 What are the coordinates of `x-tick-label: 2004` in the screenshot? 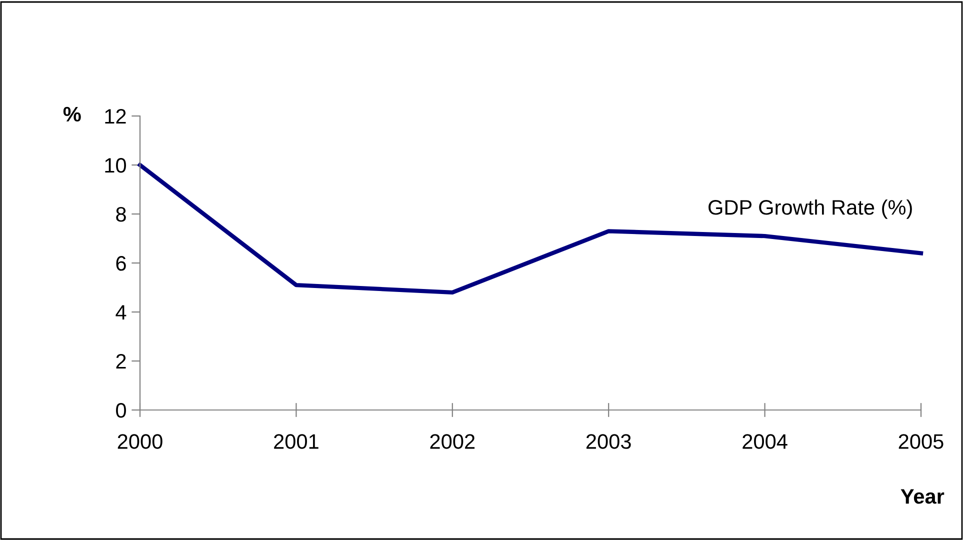 It's located at (765, 441).